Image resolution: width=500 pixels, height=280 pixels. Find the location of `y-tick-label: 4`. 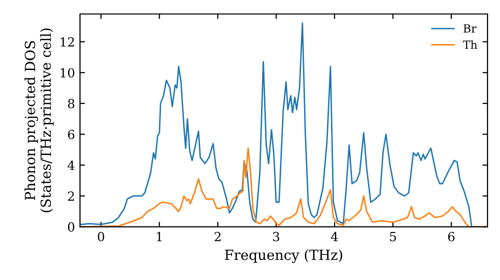

y-tick-label: 4 is located at coordinates (71, 165).